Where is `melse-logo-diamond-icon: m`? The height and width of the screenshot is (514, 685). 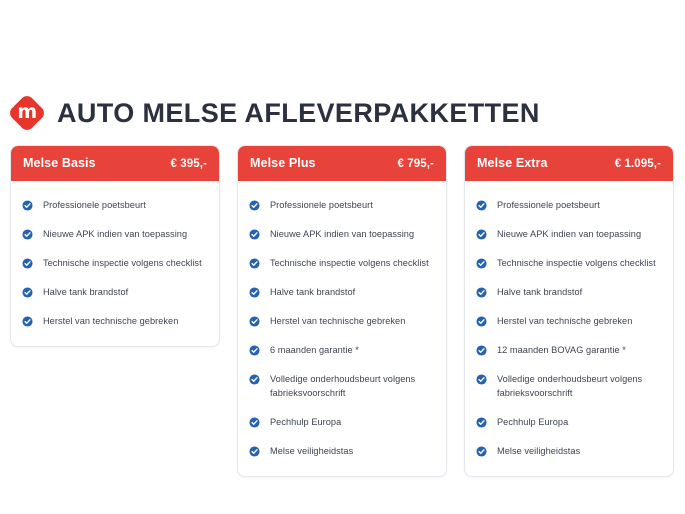
melse-logo-diamond-icon: m is located at coordinates (27, 113).